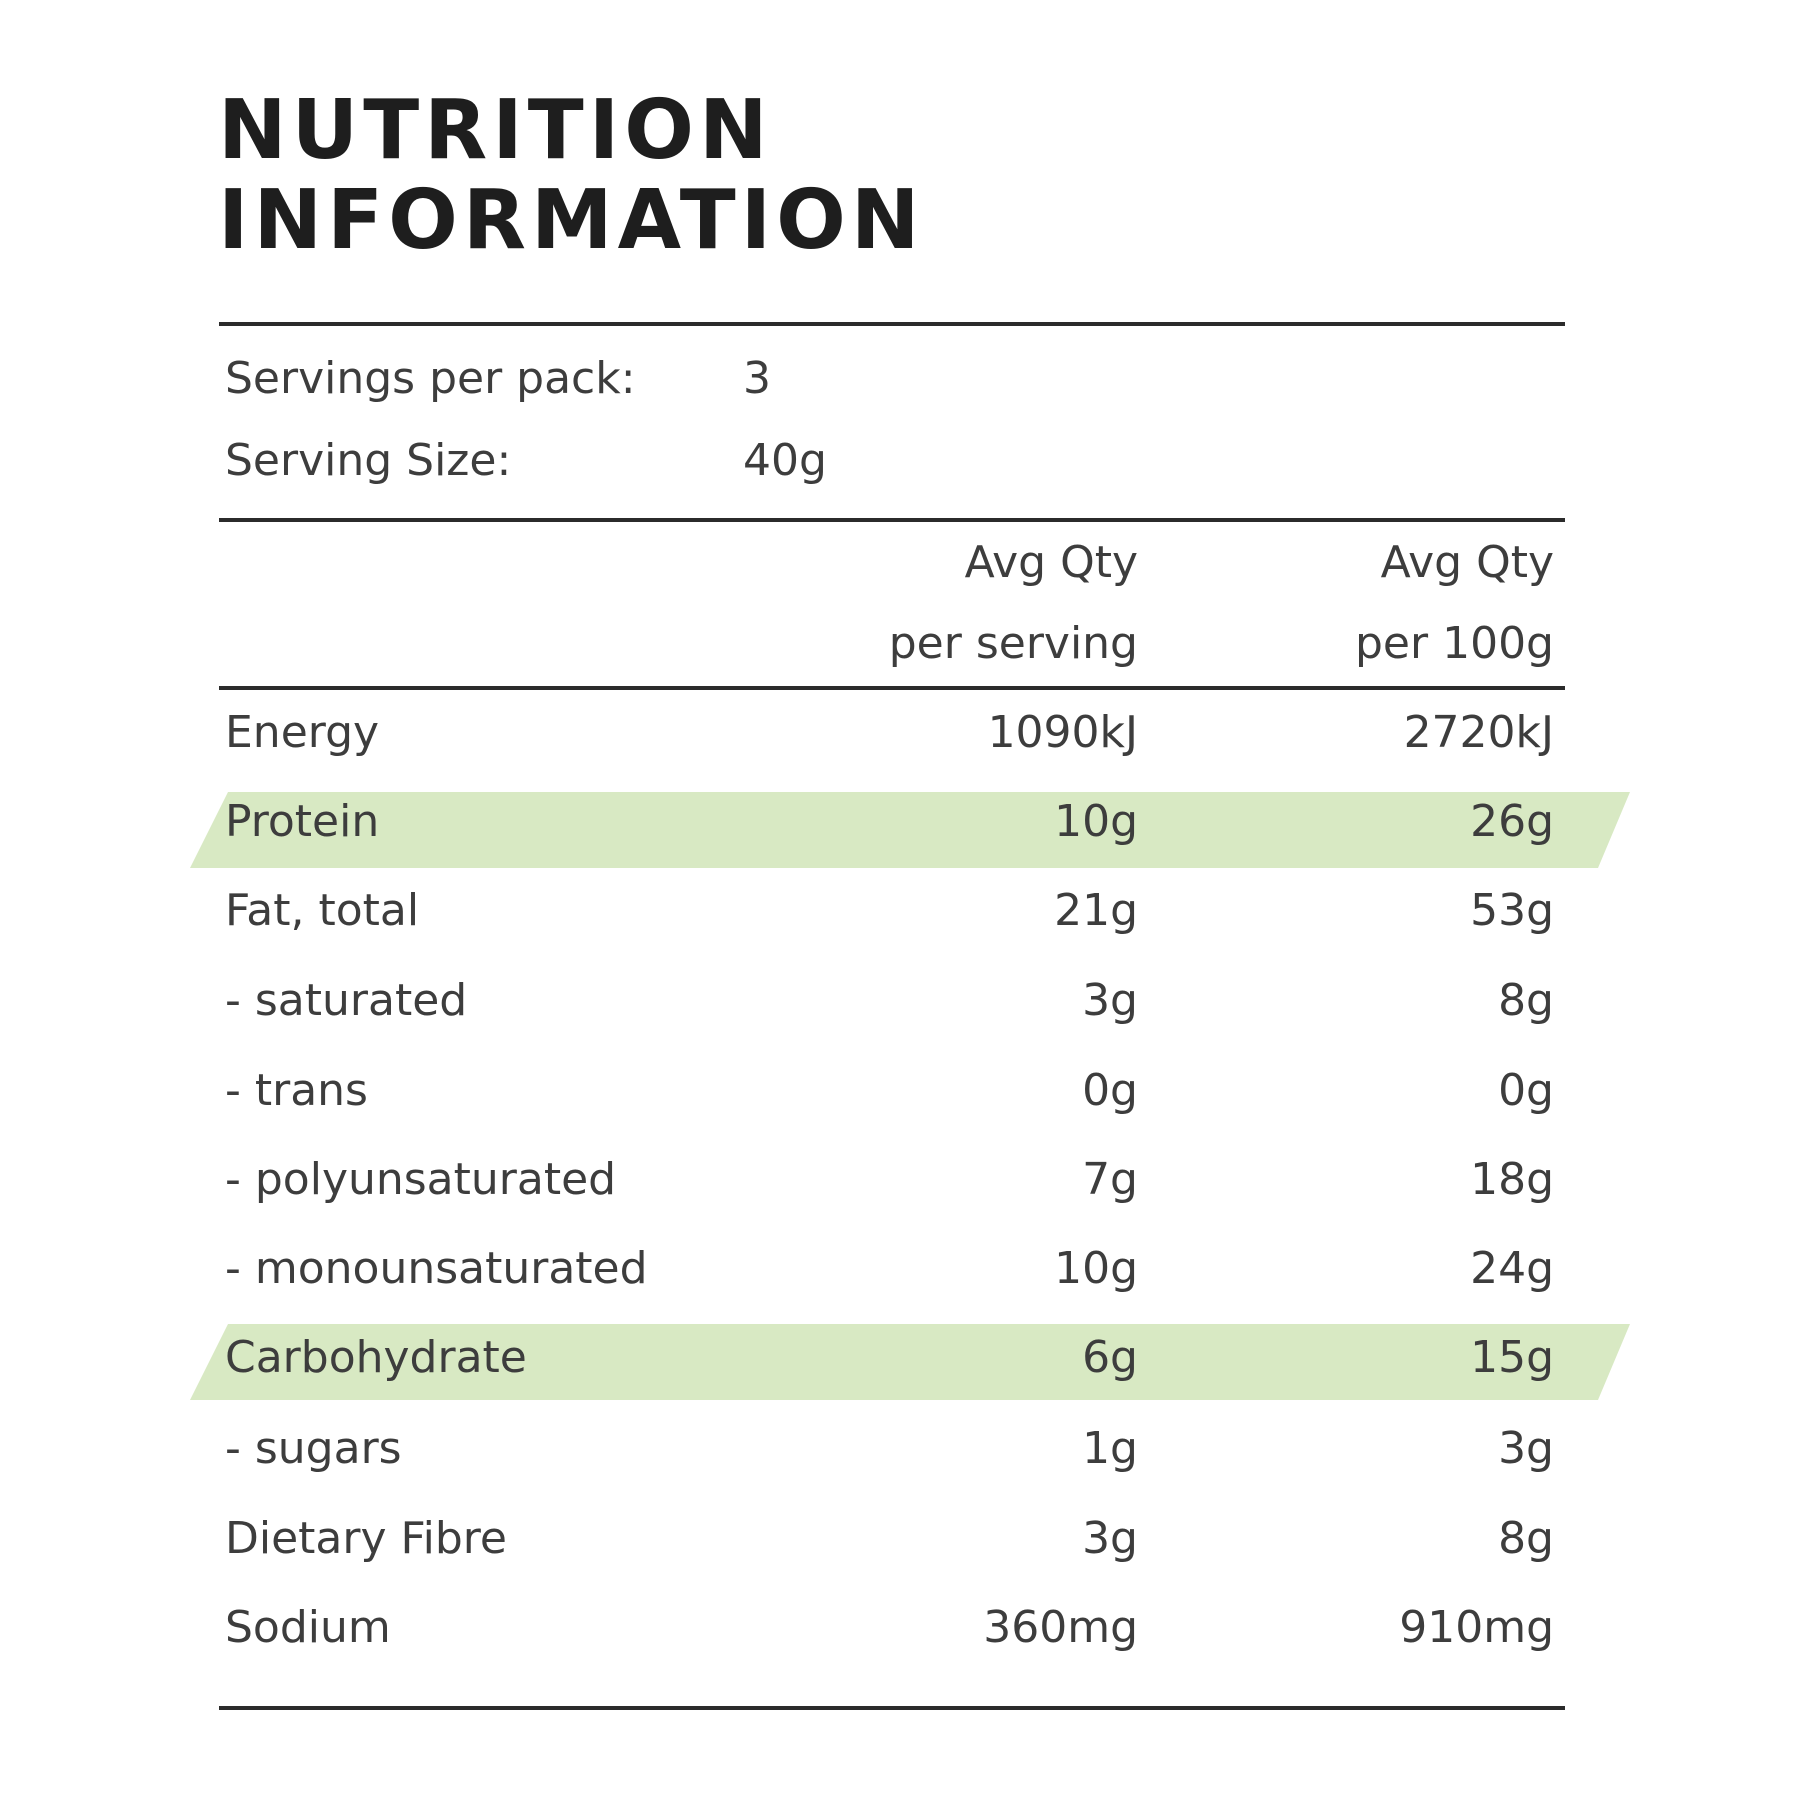 The height and width of the screenshot is (1800, 1800). I want to click on title-line-1: NUTRITION, so click(495, 130).